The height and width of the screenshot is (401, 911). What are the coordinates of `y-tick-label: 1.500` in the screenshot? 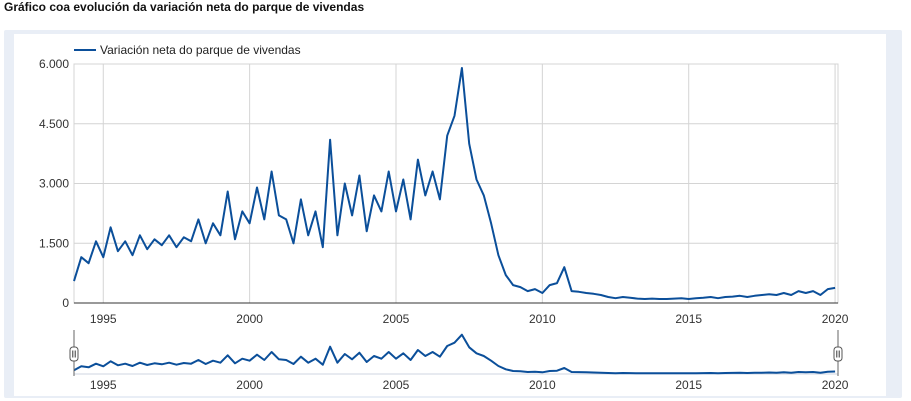 It's located at (54, 243).